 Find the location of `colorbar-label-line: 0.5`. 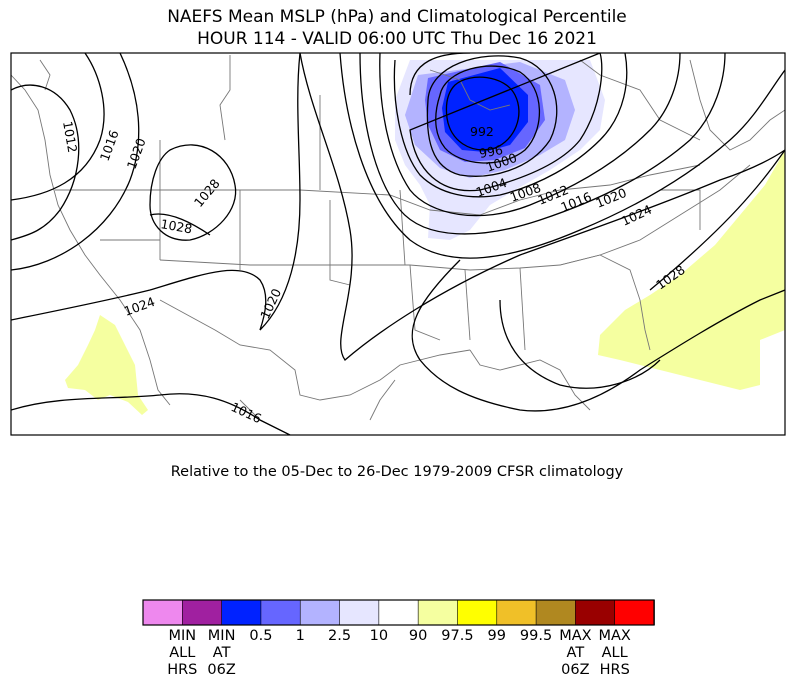

colorbar-label-line: 0.5 is located at coordinates (261, 636).